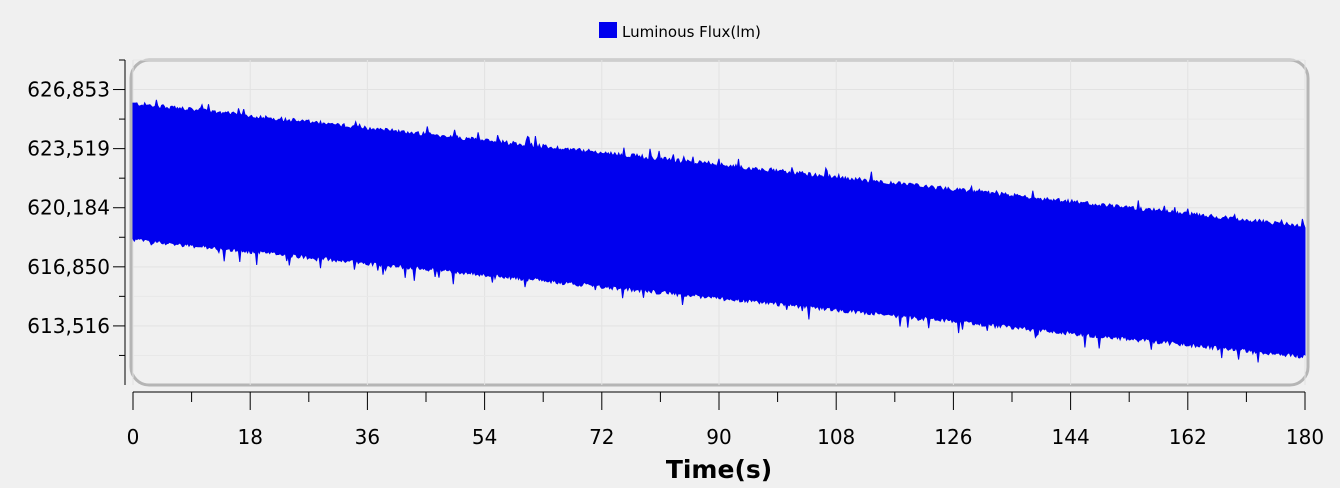 The width and height of the screenshot is (1340, 488). Describe the element at coordinates (249, 437) in the screenshot. I see `x-tick-label: 18` at that location.